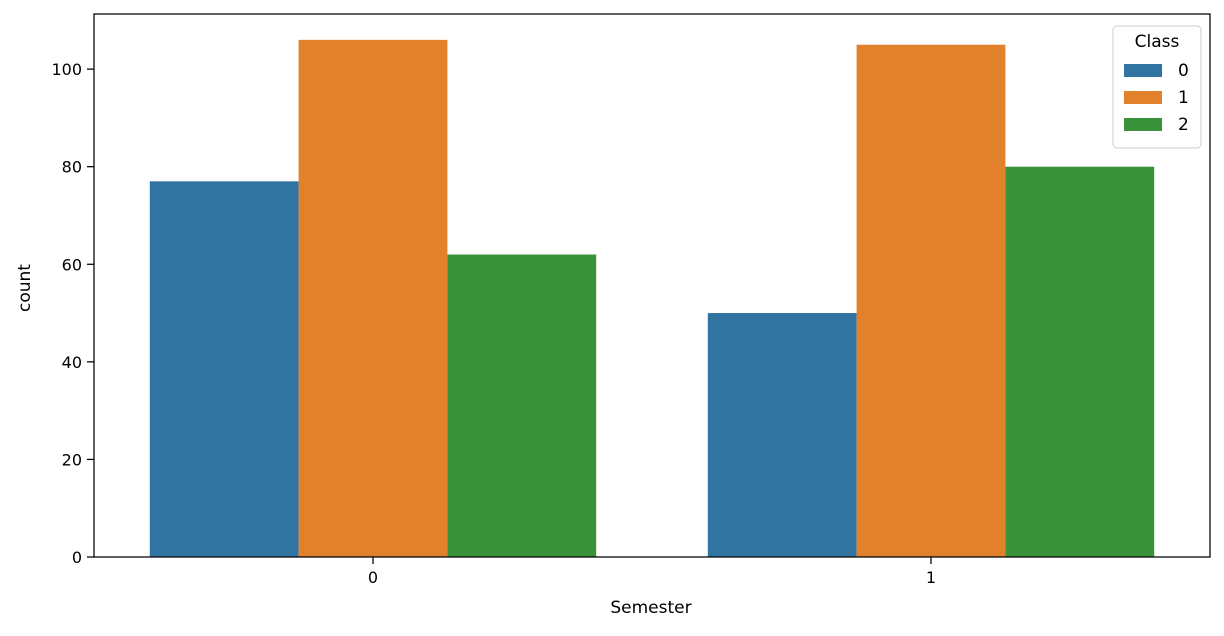 This screenshot has width=1224, height=636. I want to click on y-tick-label: 0, so click(77, 557).